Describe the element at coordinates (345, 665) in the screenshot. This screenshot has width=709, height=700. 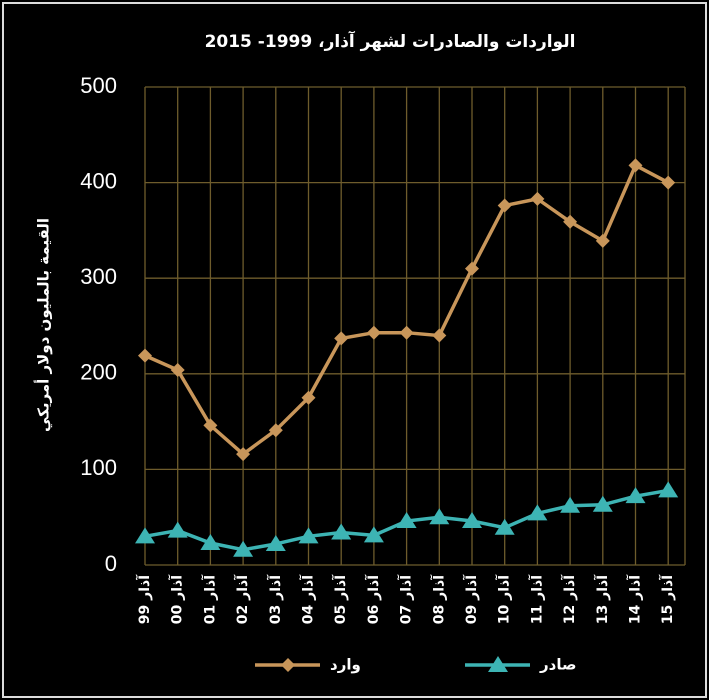
I see `legend-label: وارد` at that location.